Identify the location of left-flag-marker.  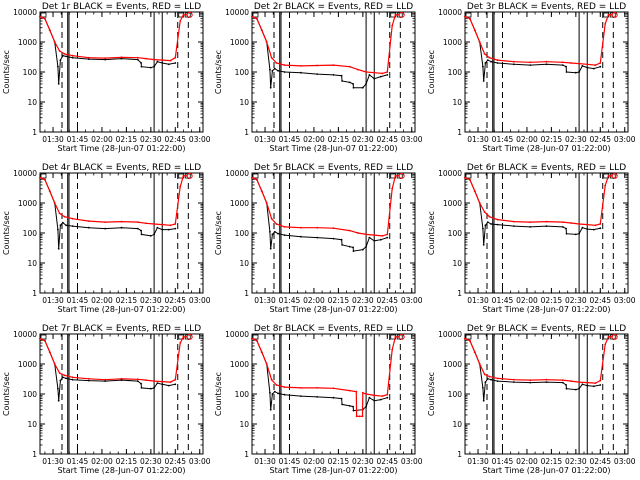
(43, 15).